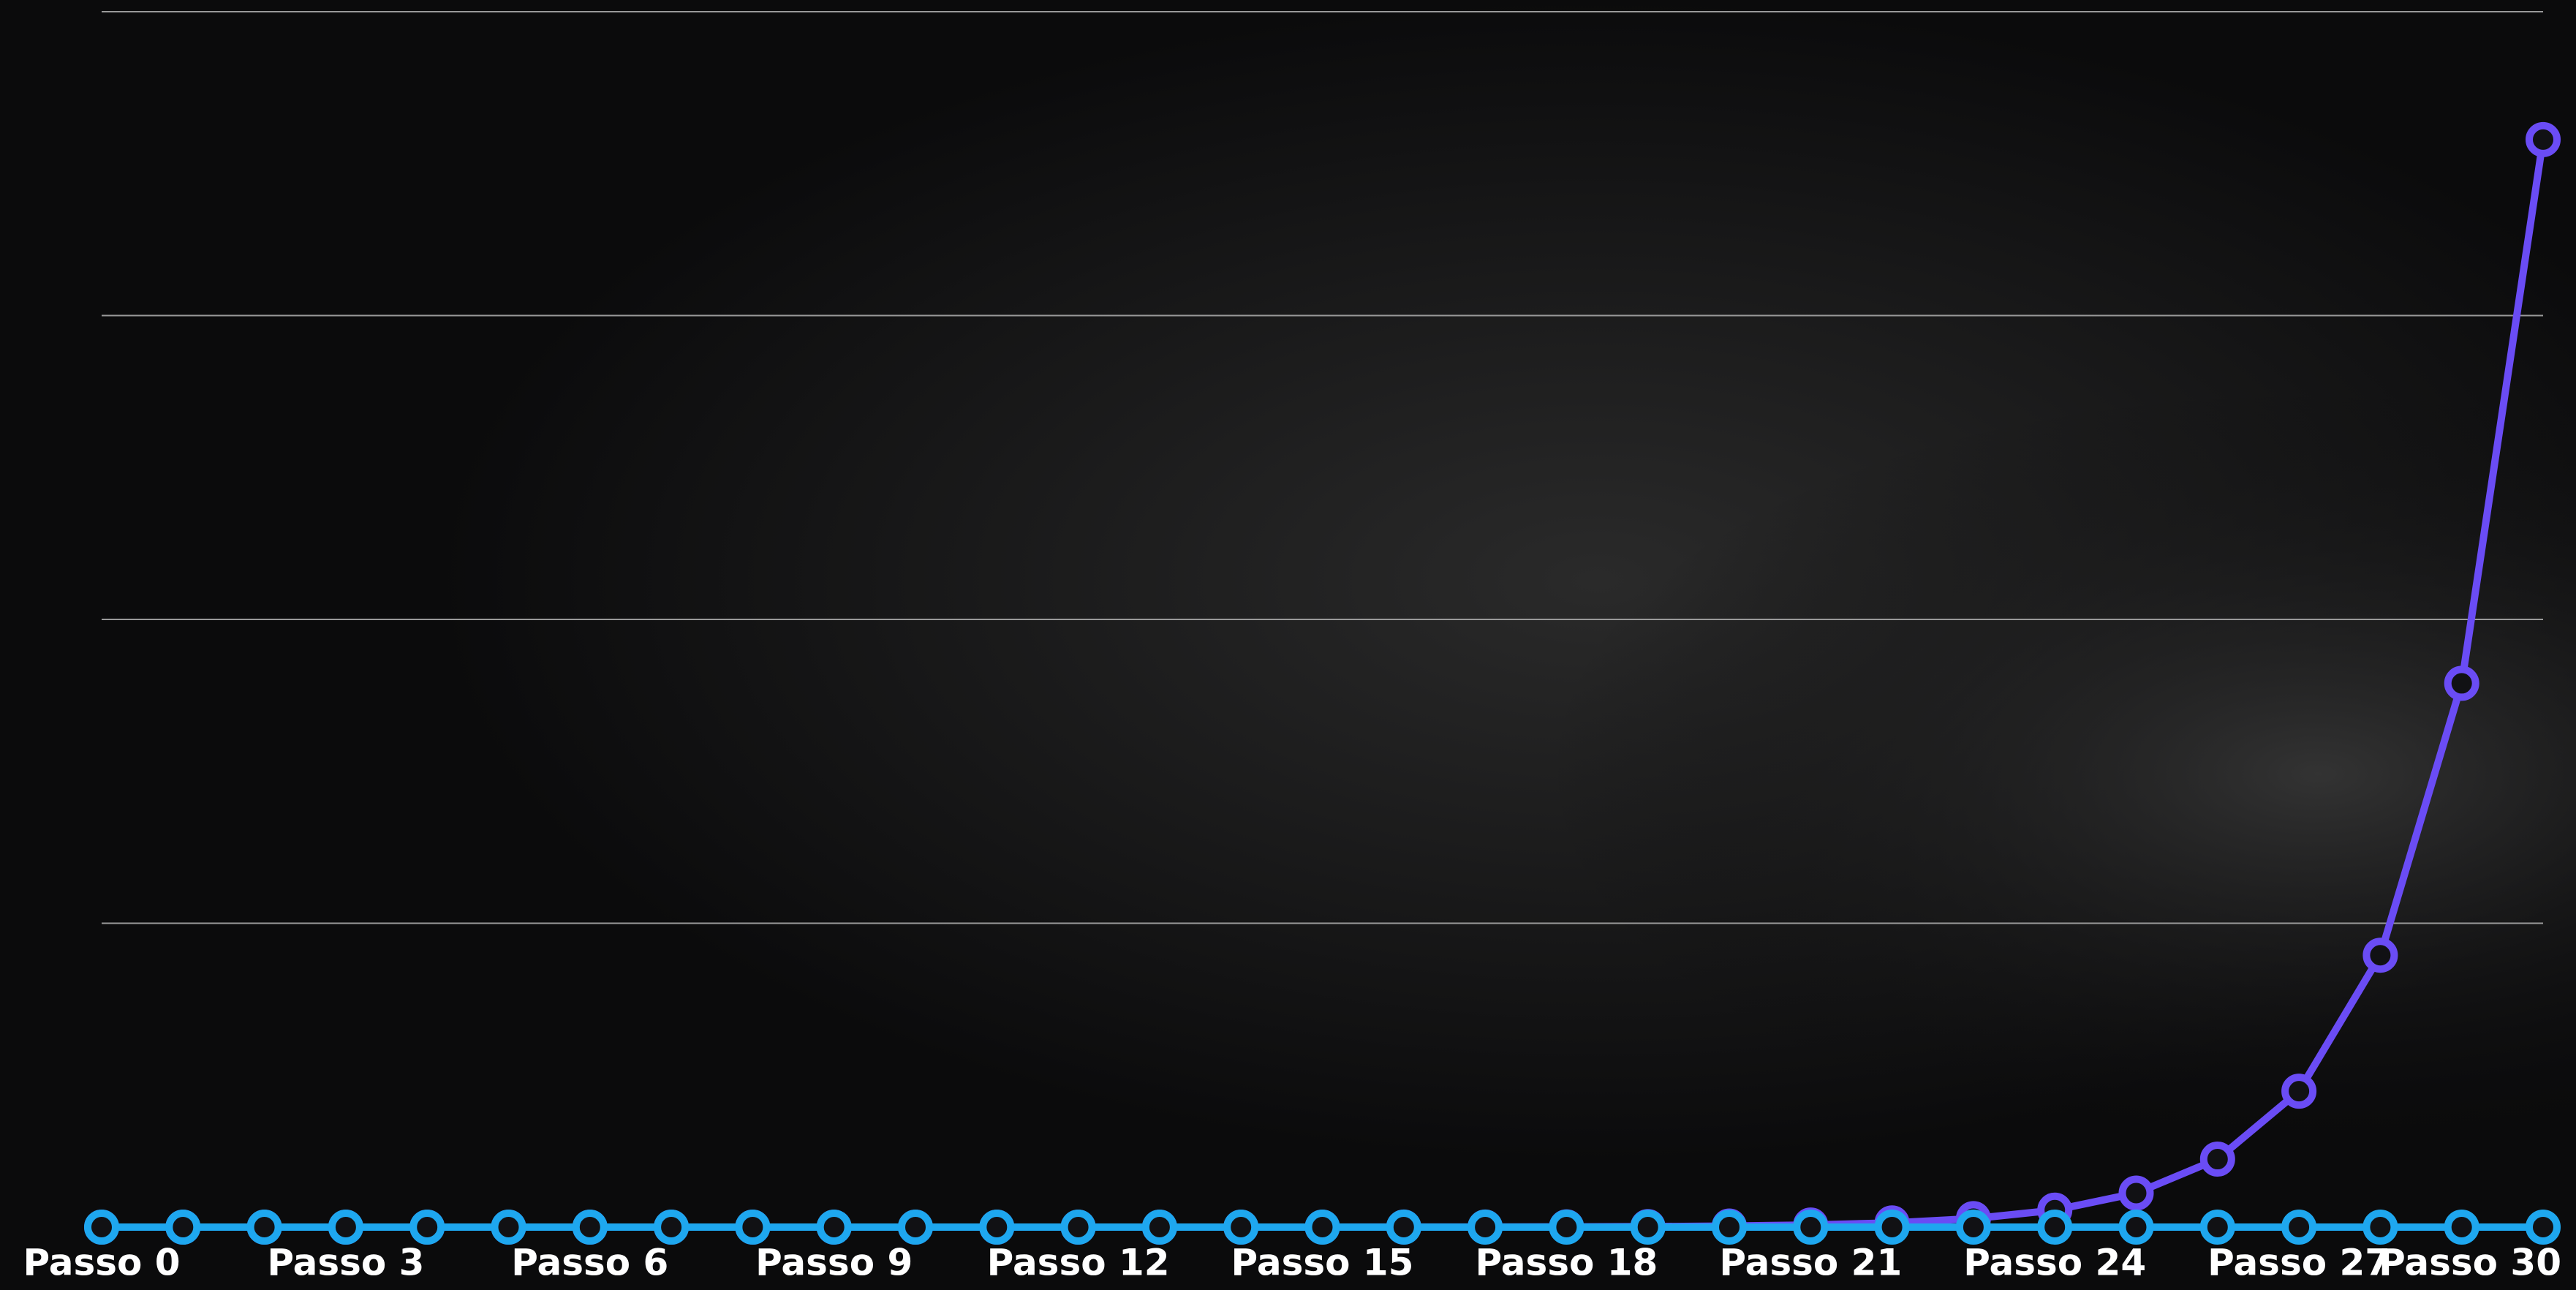 The height and width of the screenshot is (1290, 2576). Describe the element at coordinates (589, 1263) in the screenshot. I see `x-tick-label: Passo 6` at that location.